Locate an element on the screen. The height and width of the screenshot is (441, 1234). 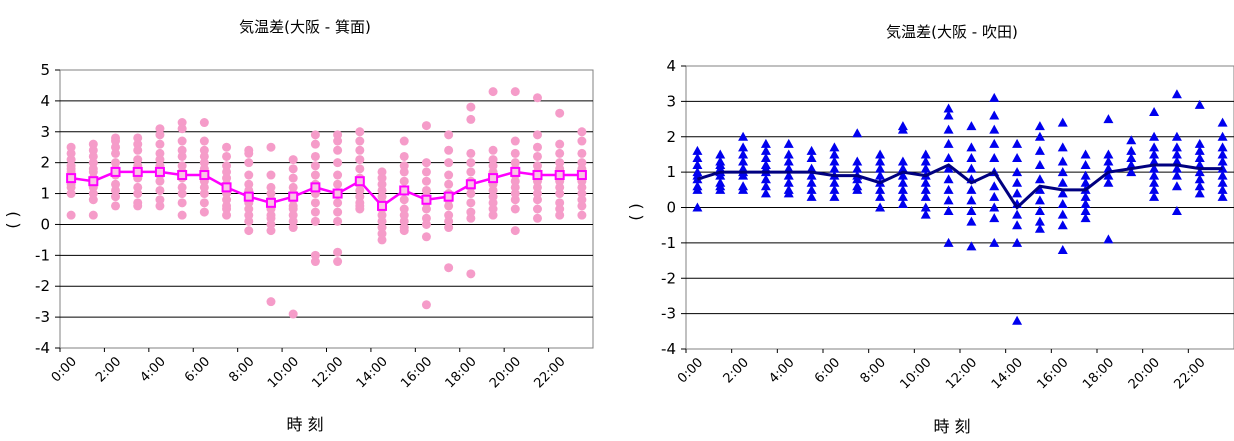
x-tick-label-left-3: 6:00 is located at coordinates (197, 369).